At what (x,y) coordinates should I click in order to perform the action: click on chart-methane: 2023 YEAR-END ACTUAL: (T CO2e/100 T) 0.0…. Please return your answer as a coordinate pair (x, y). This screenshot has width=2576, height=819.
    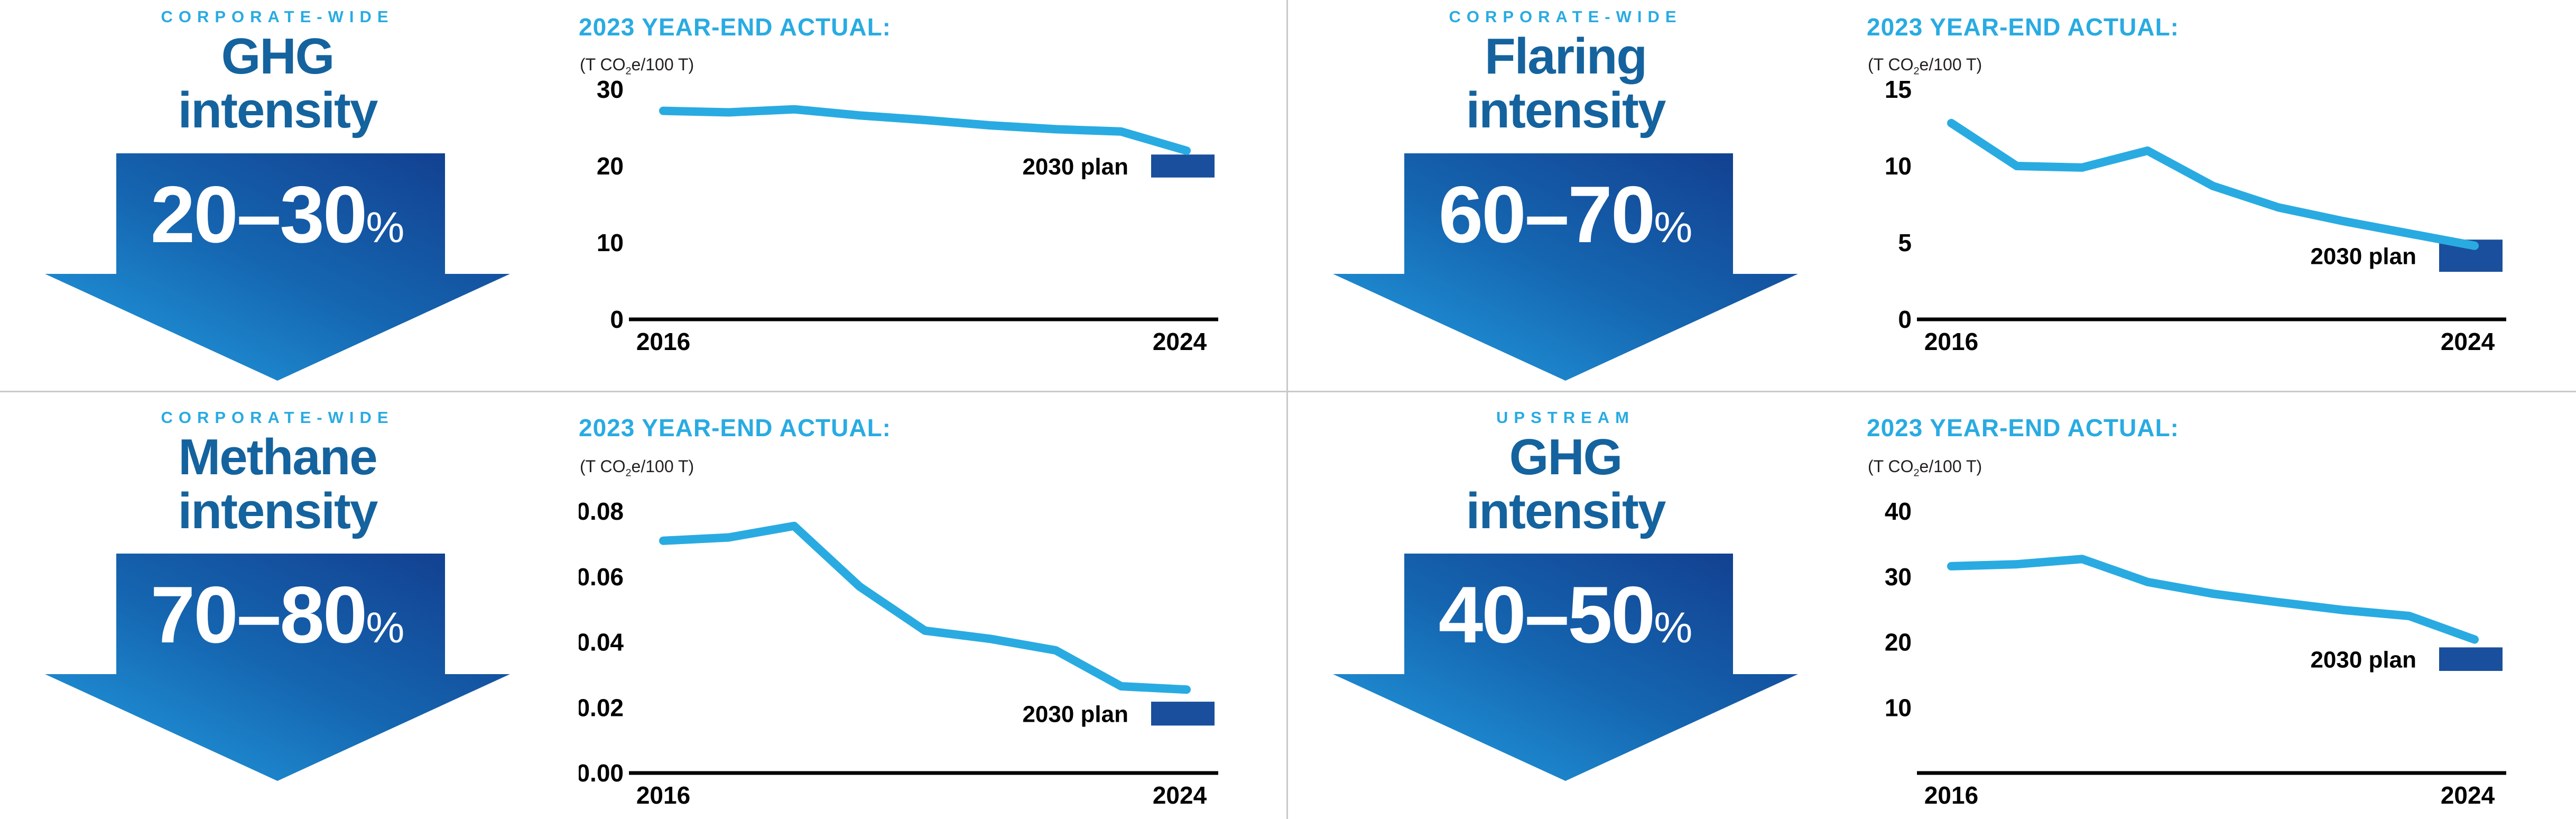
    Looking at the image, I should click on (931, 605).